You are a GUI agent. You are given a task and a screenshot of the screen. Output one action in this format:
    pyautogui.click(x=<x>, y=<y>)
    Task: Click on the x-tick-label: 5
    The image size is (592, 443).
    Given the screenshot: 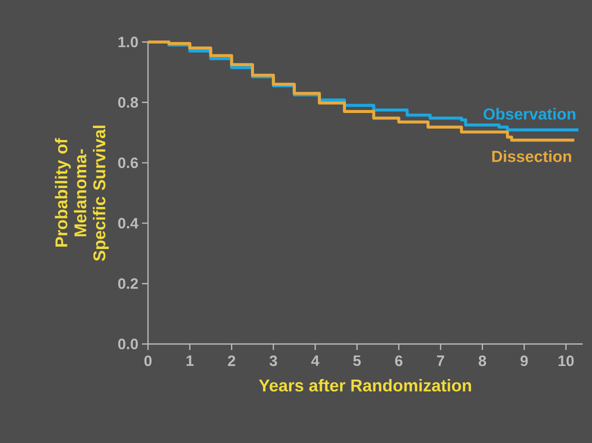 What is the action you would take?
    pyautogui.click(x=357, y=361)
    